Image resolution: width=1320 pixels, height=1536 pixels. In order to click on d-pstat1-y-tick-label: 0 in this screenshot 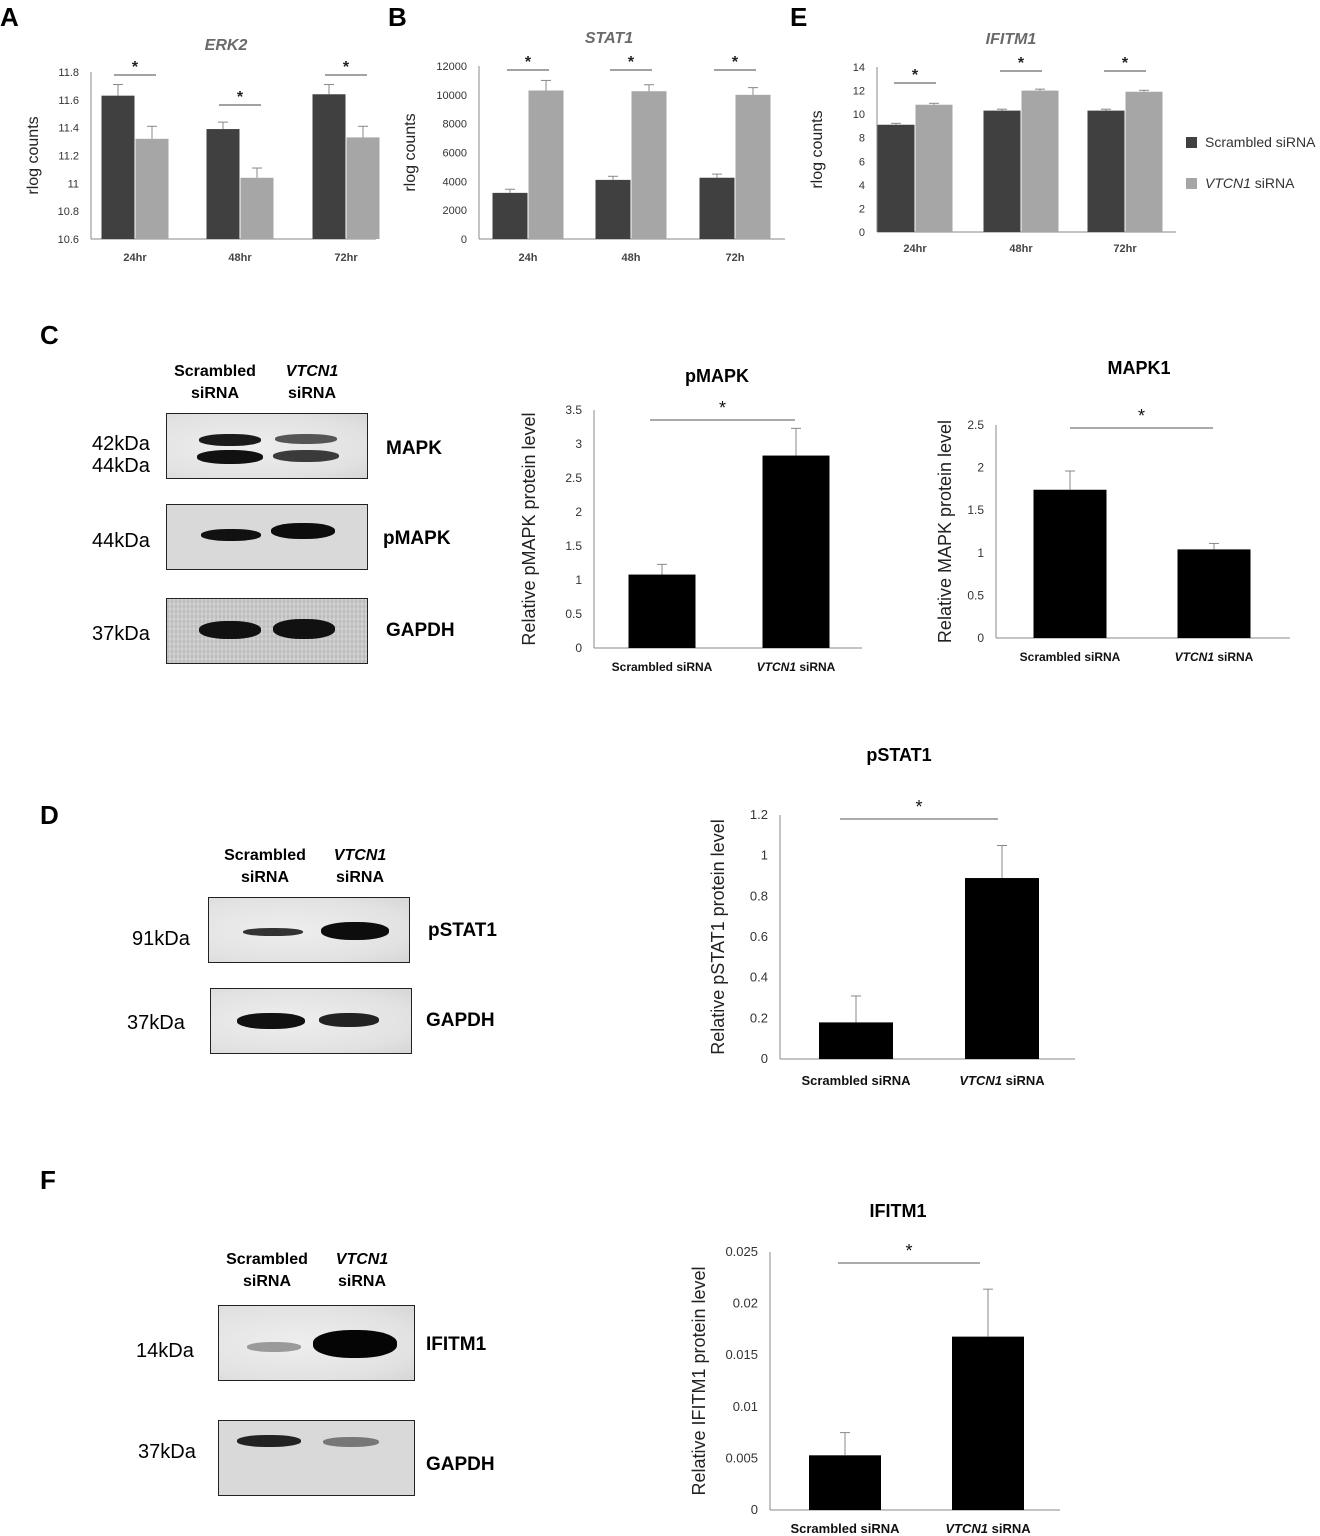, I will do `click(764, 1058)`.